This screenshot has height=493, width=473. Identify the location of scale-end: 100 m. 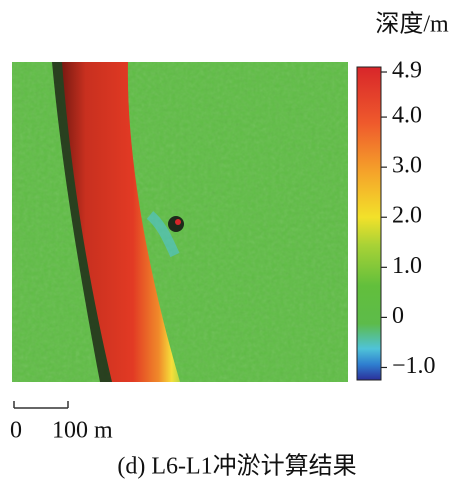
(82, 431).